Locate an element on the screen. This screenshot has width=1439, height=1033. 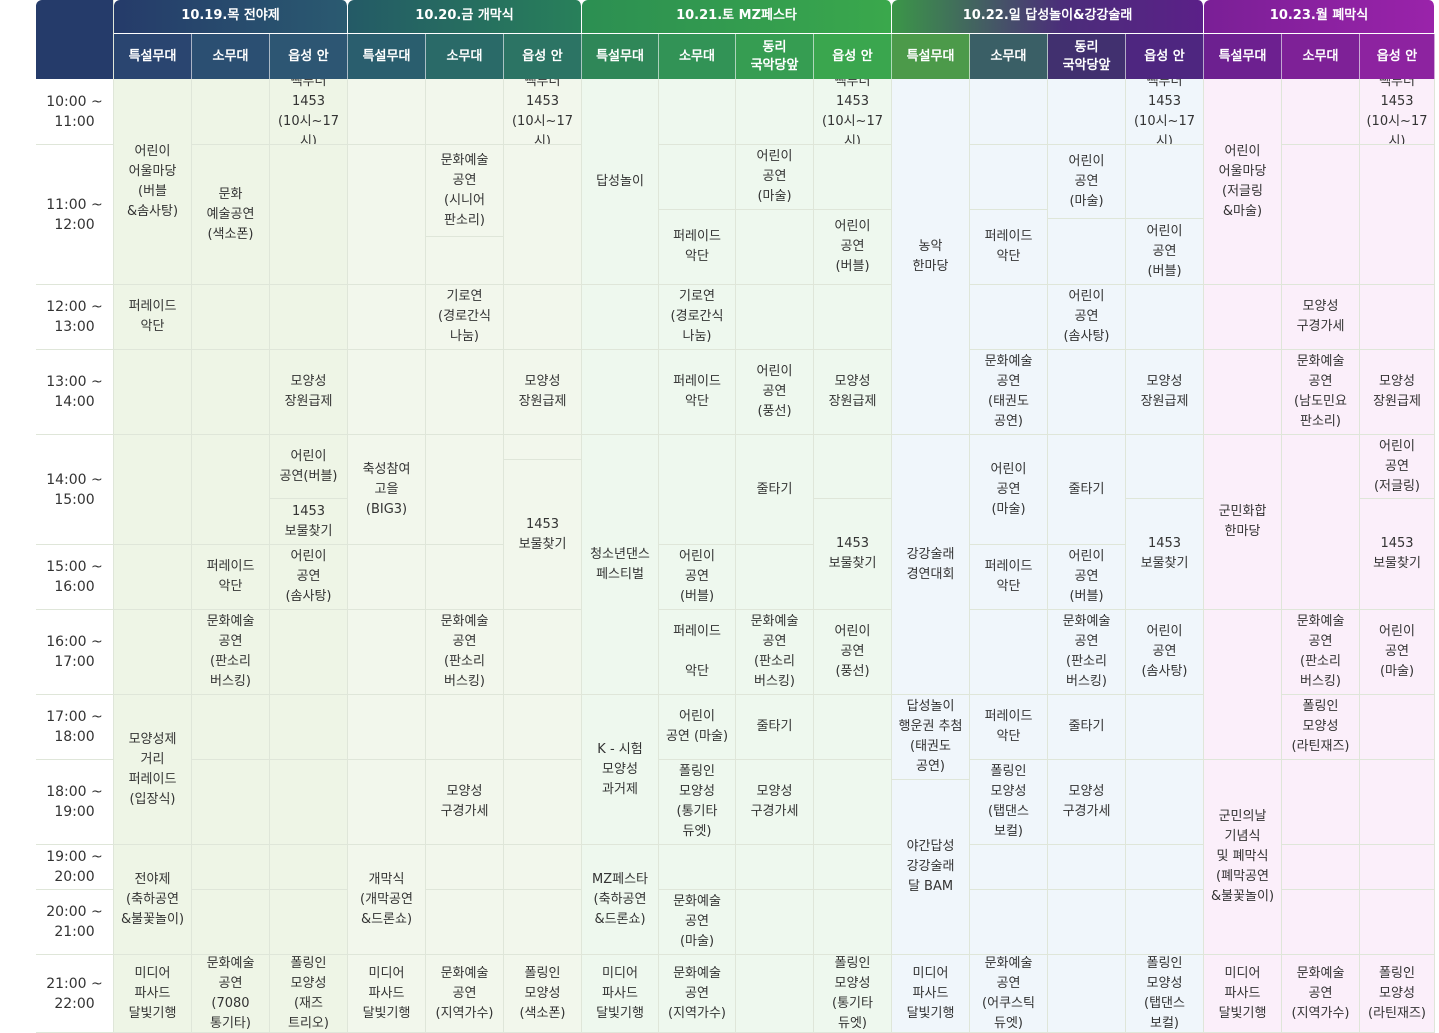
event-cell: 폴링인 모양성 (재즈 트리오) is located at coordinates (309, 994).